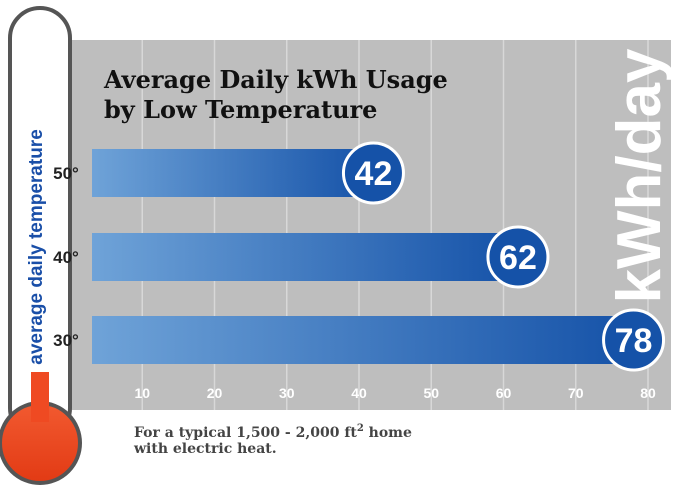  I want to click on unit-label: kWh/day, so click(639, 175).